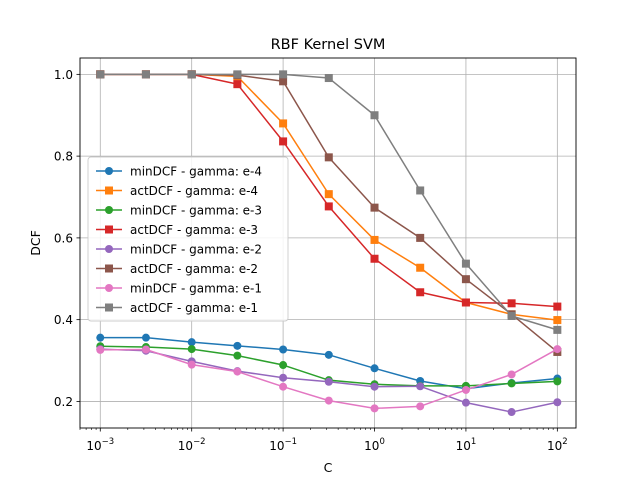 Image resolution: width=640 pixels, height=484 pixels. I want to click on legend-label: minDCF - gamma: e-1, so click(196, 289).